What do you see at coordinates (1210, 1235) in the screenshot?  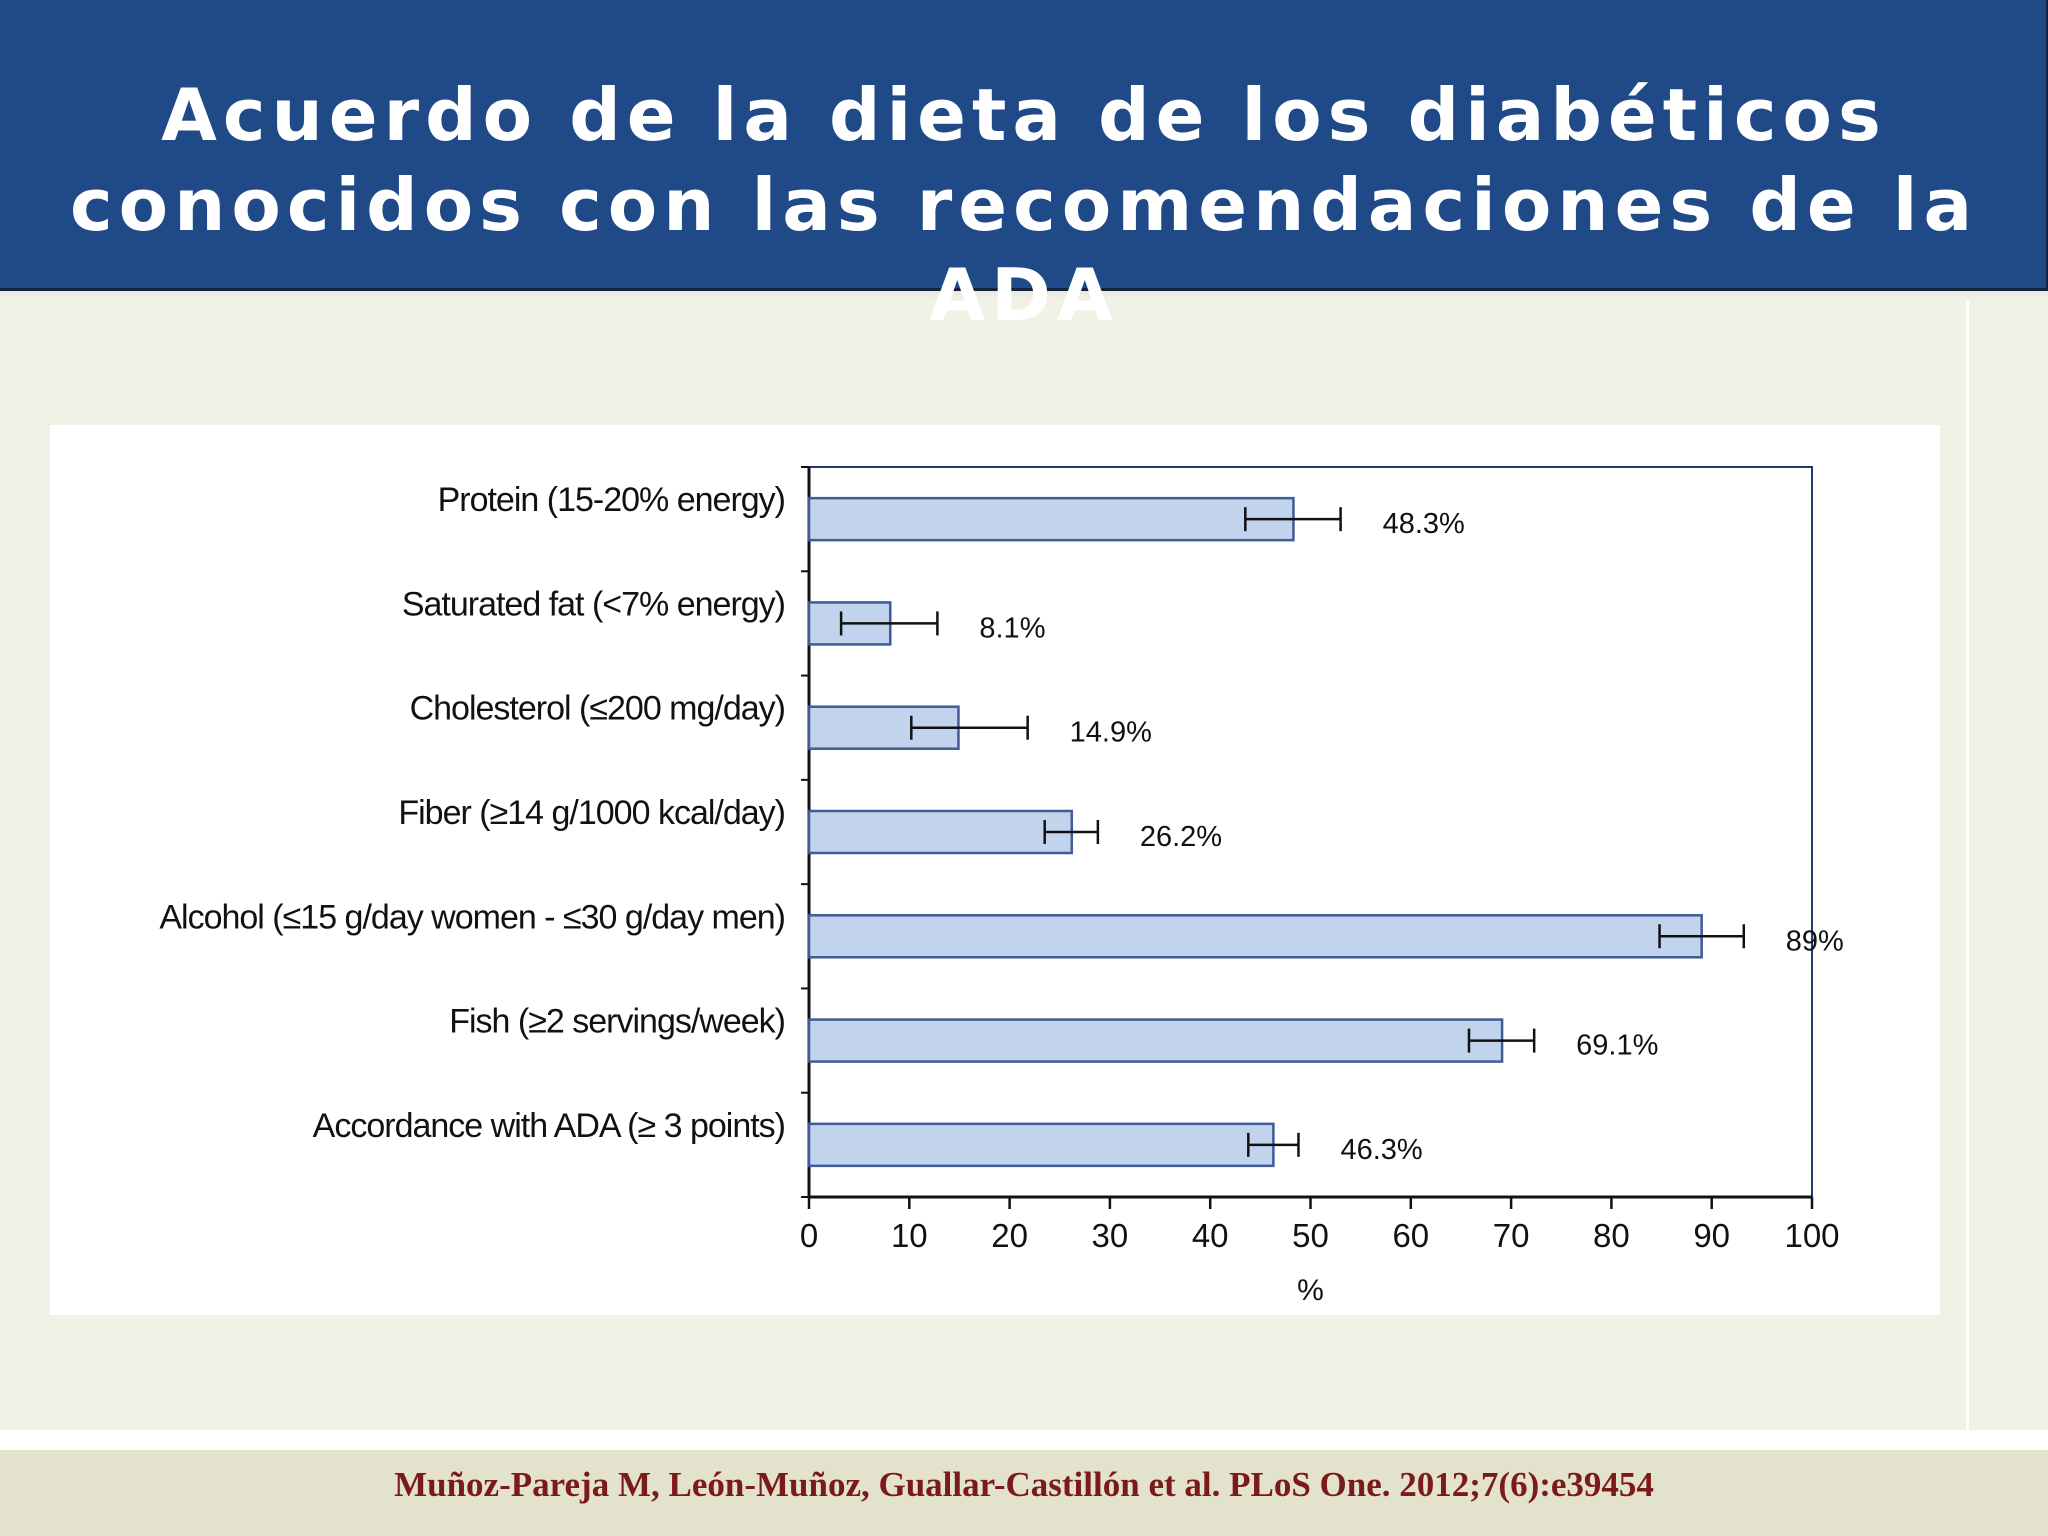 I see `x-tick-label: 40` at bounding box center [1210, 1235].